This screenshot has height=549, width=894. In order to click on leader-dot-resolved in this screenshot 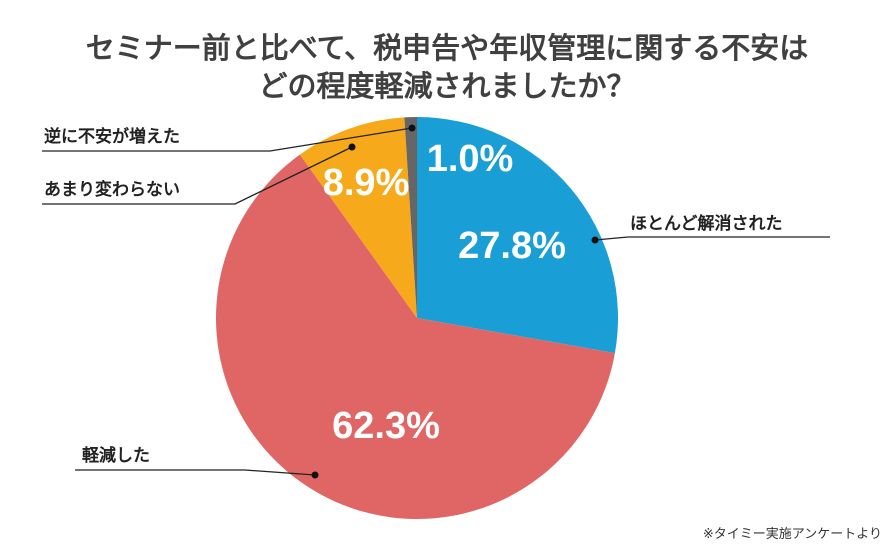, I will do `click(595, 240)`.